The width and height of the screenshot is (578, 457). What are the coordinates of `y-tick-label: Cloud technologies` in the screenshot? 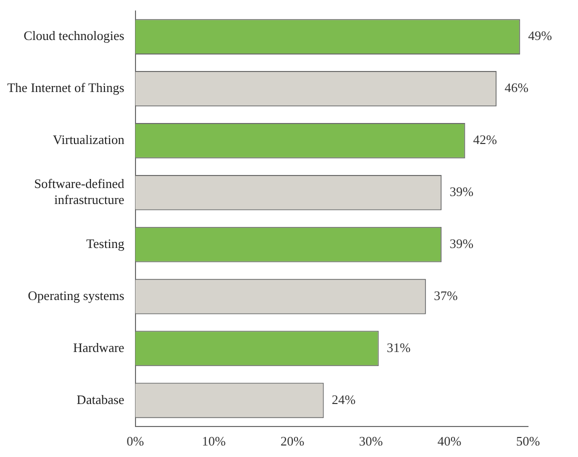 It's located at (74, 36).